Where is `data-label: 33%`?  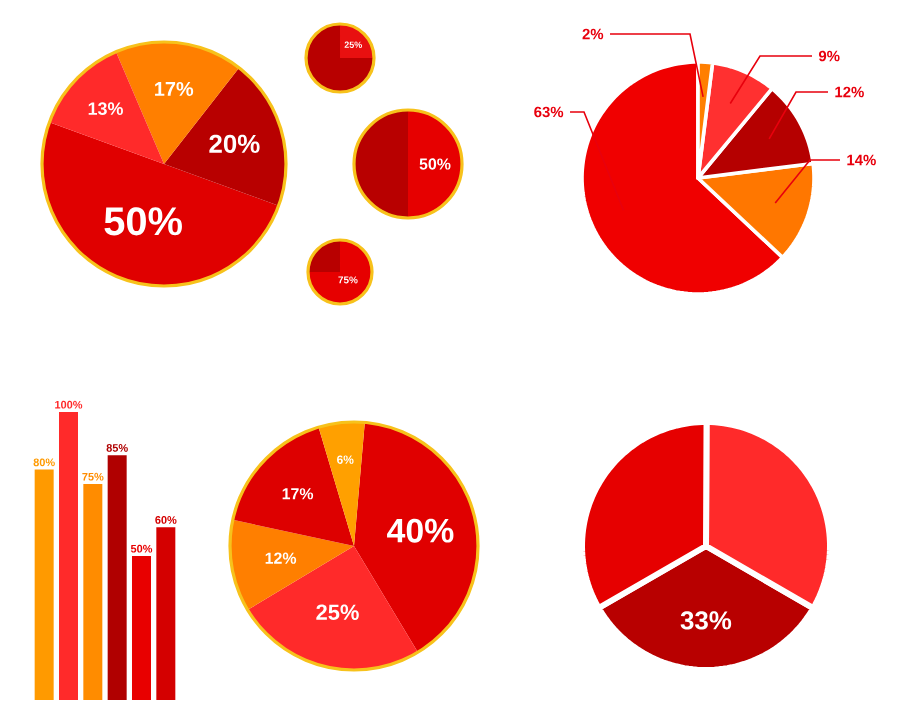
data-label: 33% is located at coordinates (706, 620).